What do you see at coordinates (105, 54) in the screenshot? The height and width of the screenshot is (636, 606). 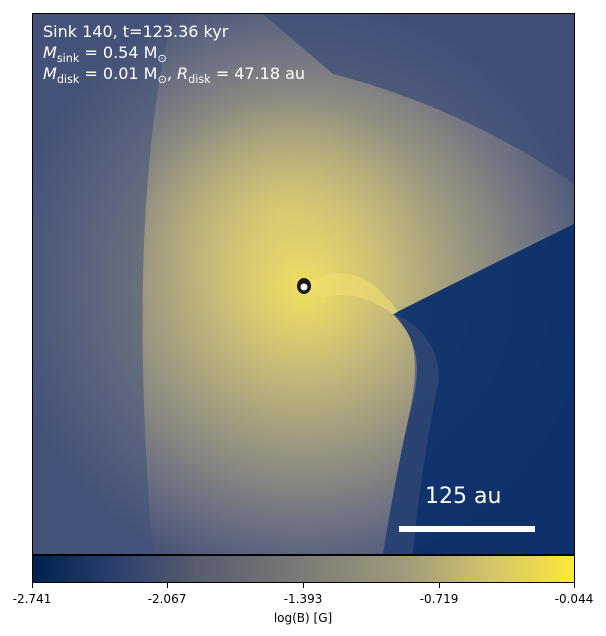 I see `sink-mass: Msink = 0.54 M⊙` at bounding box center [105, 54].